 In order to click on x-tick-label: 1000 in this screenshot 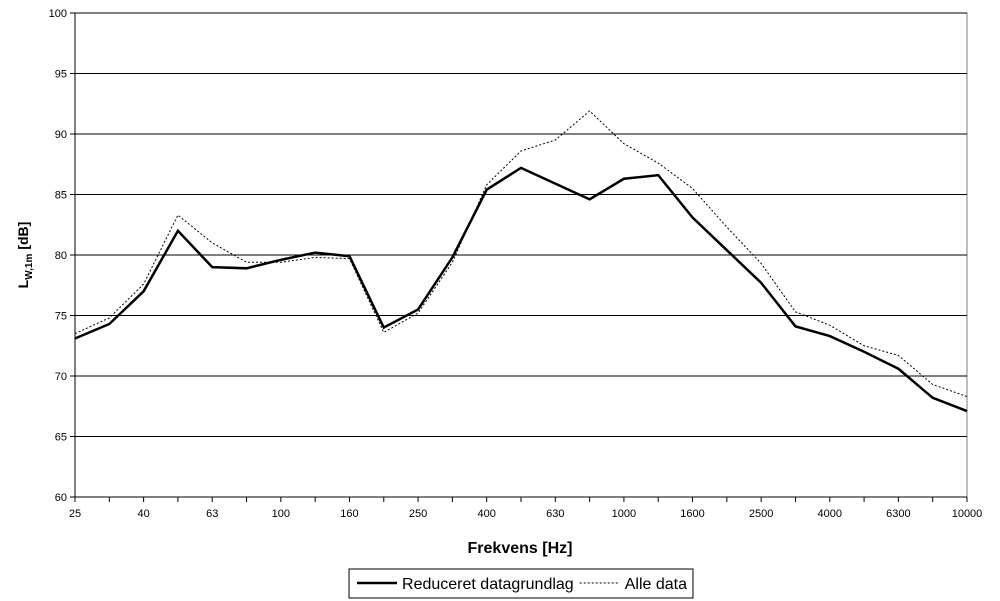, I will do `click(624, 514)`.